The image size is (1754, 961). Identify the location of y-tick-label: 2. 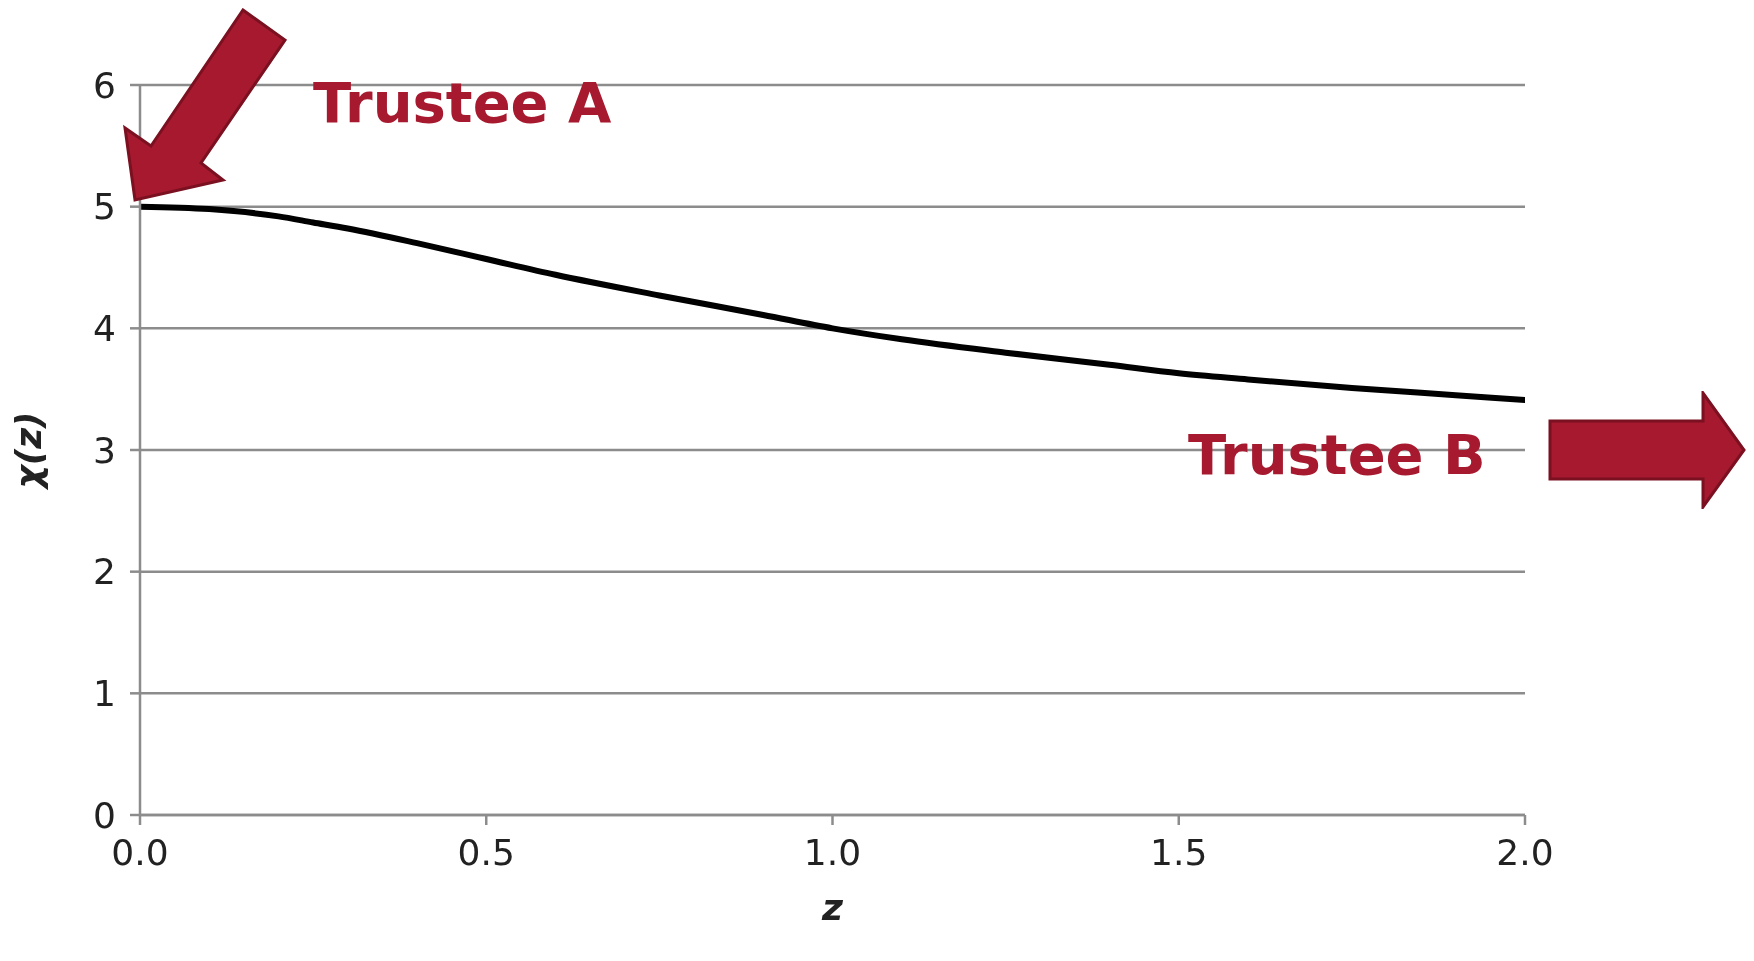
(104, 572).